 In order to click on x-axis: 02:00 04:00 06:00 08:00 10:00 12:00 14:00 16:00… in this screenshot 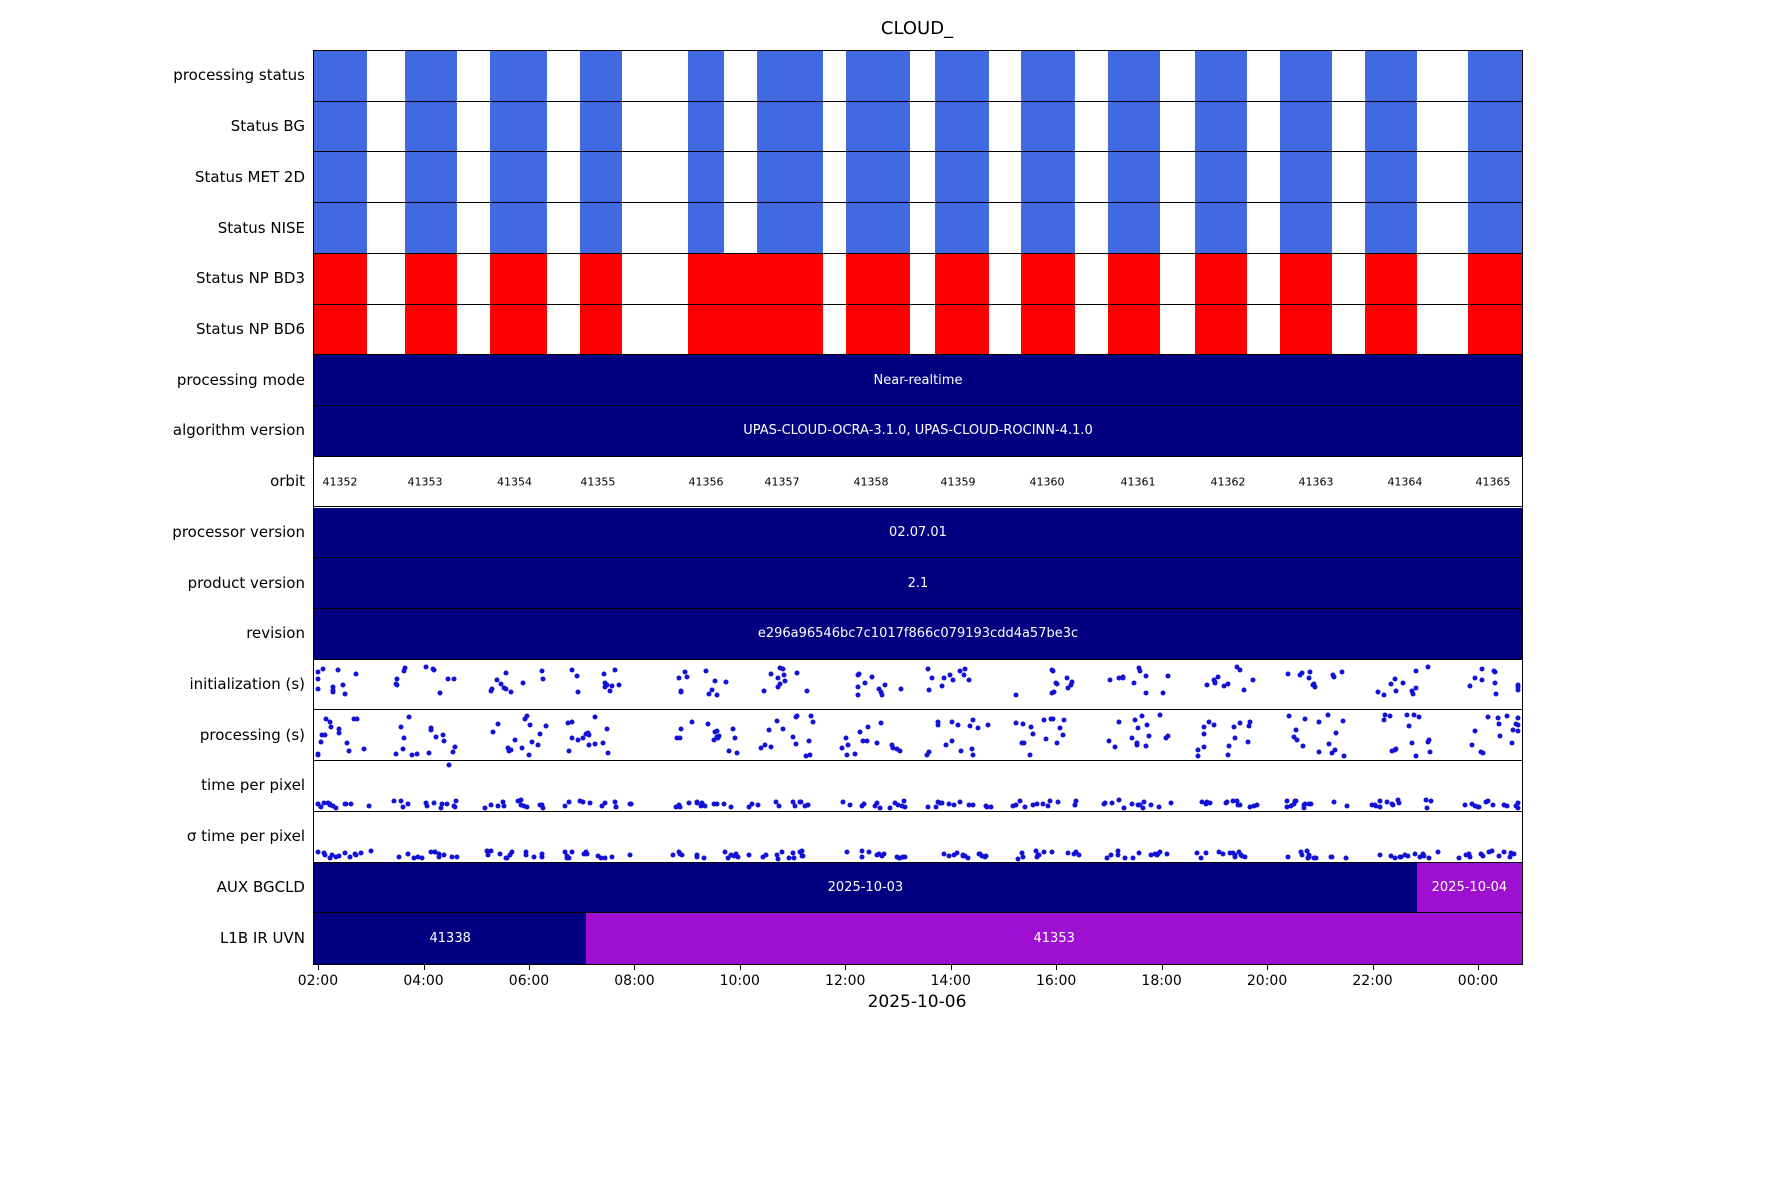, I will do `click(909, 985)`.